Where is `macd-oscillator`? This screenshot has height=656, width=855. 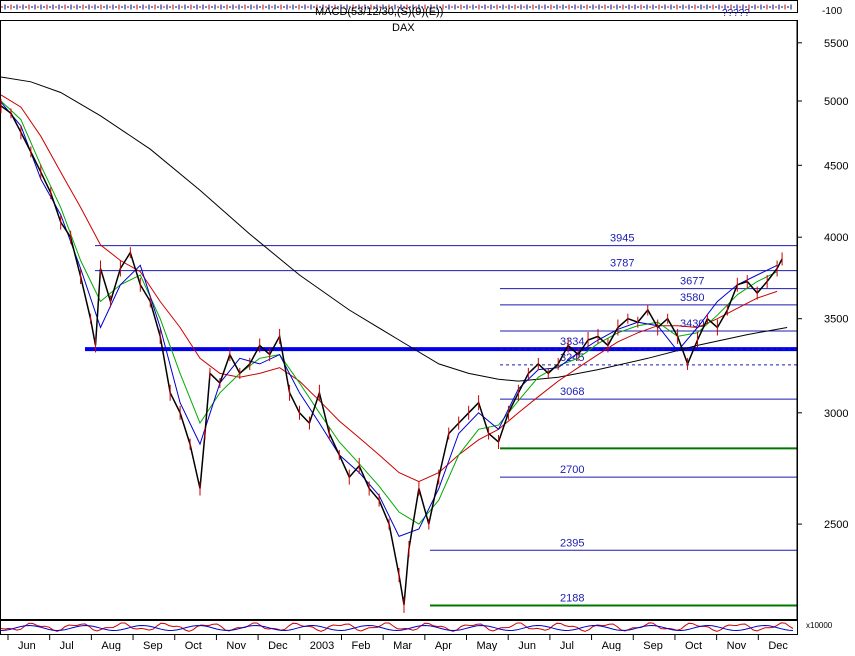
macd-oscillator is located at coordinates (396, 7).